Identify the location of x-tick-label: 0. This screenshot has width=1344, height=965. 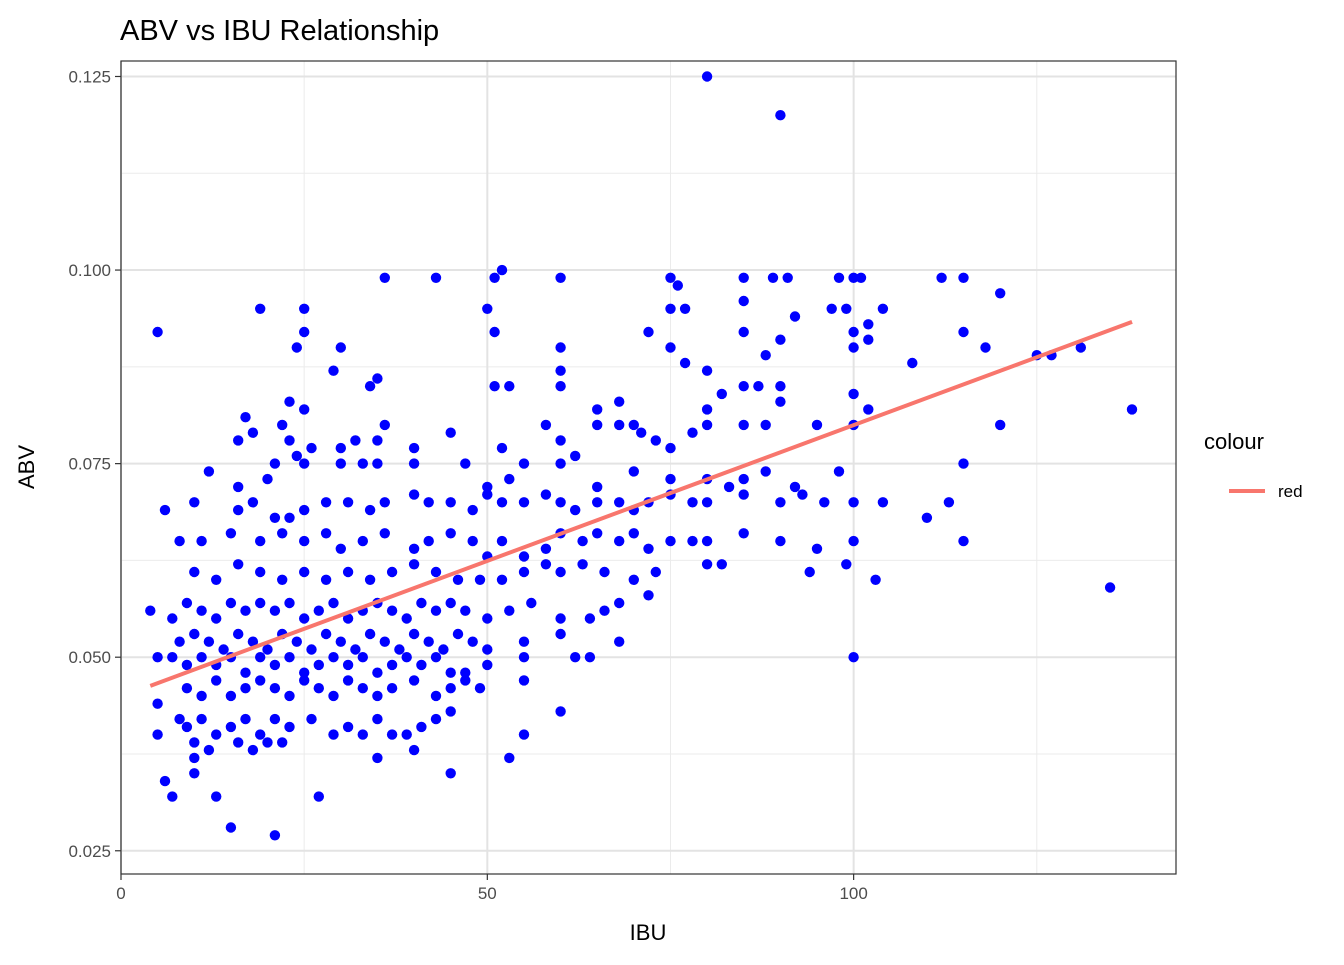
(120, 893).